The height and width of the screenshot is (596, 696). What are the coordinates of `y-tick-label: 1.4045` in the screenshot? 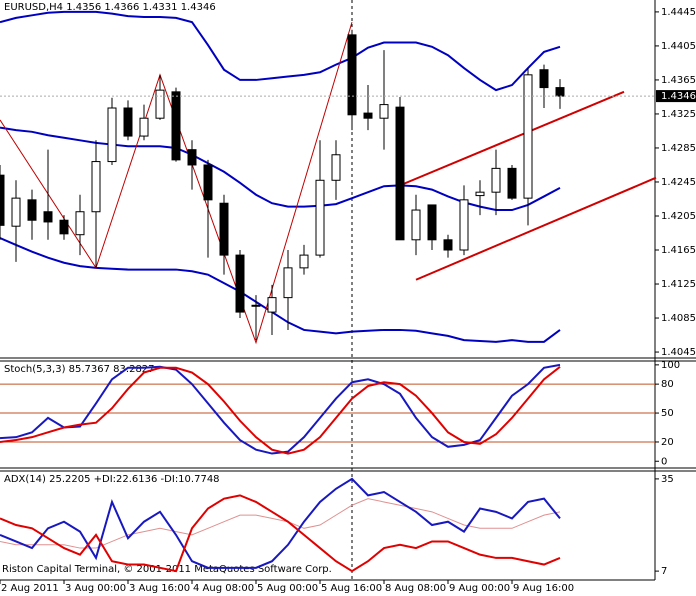 It's located at (678, 352).